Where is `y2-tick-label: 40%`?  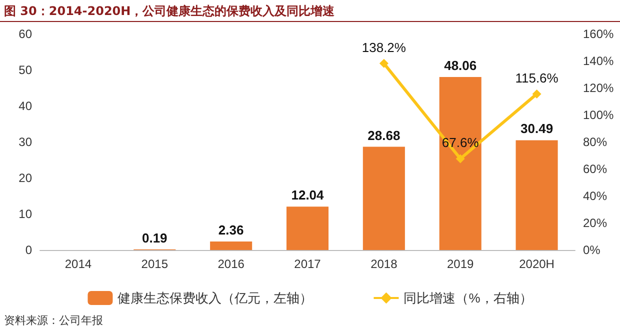
y2-tick-label: 40% is located at coordinates (595, 196).